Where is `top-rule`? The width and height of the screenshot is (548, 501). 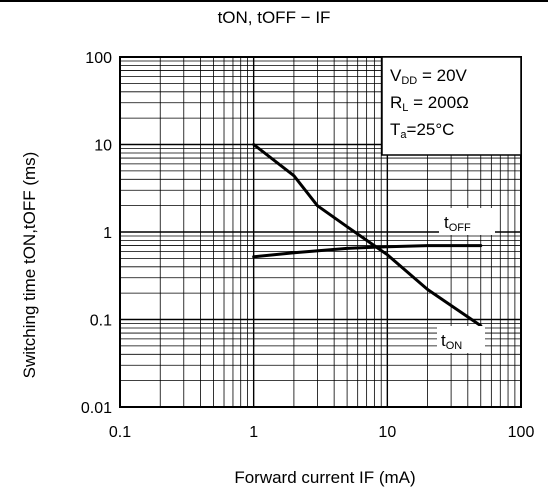 top-rule is located at coordinates (274, 1).